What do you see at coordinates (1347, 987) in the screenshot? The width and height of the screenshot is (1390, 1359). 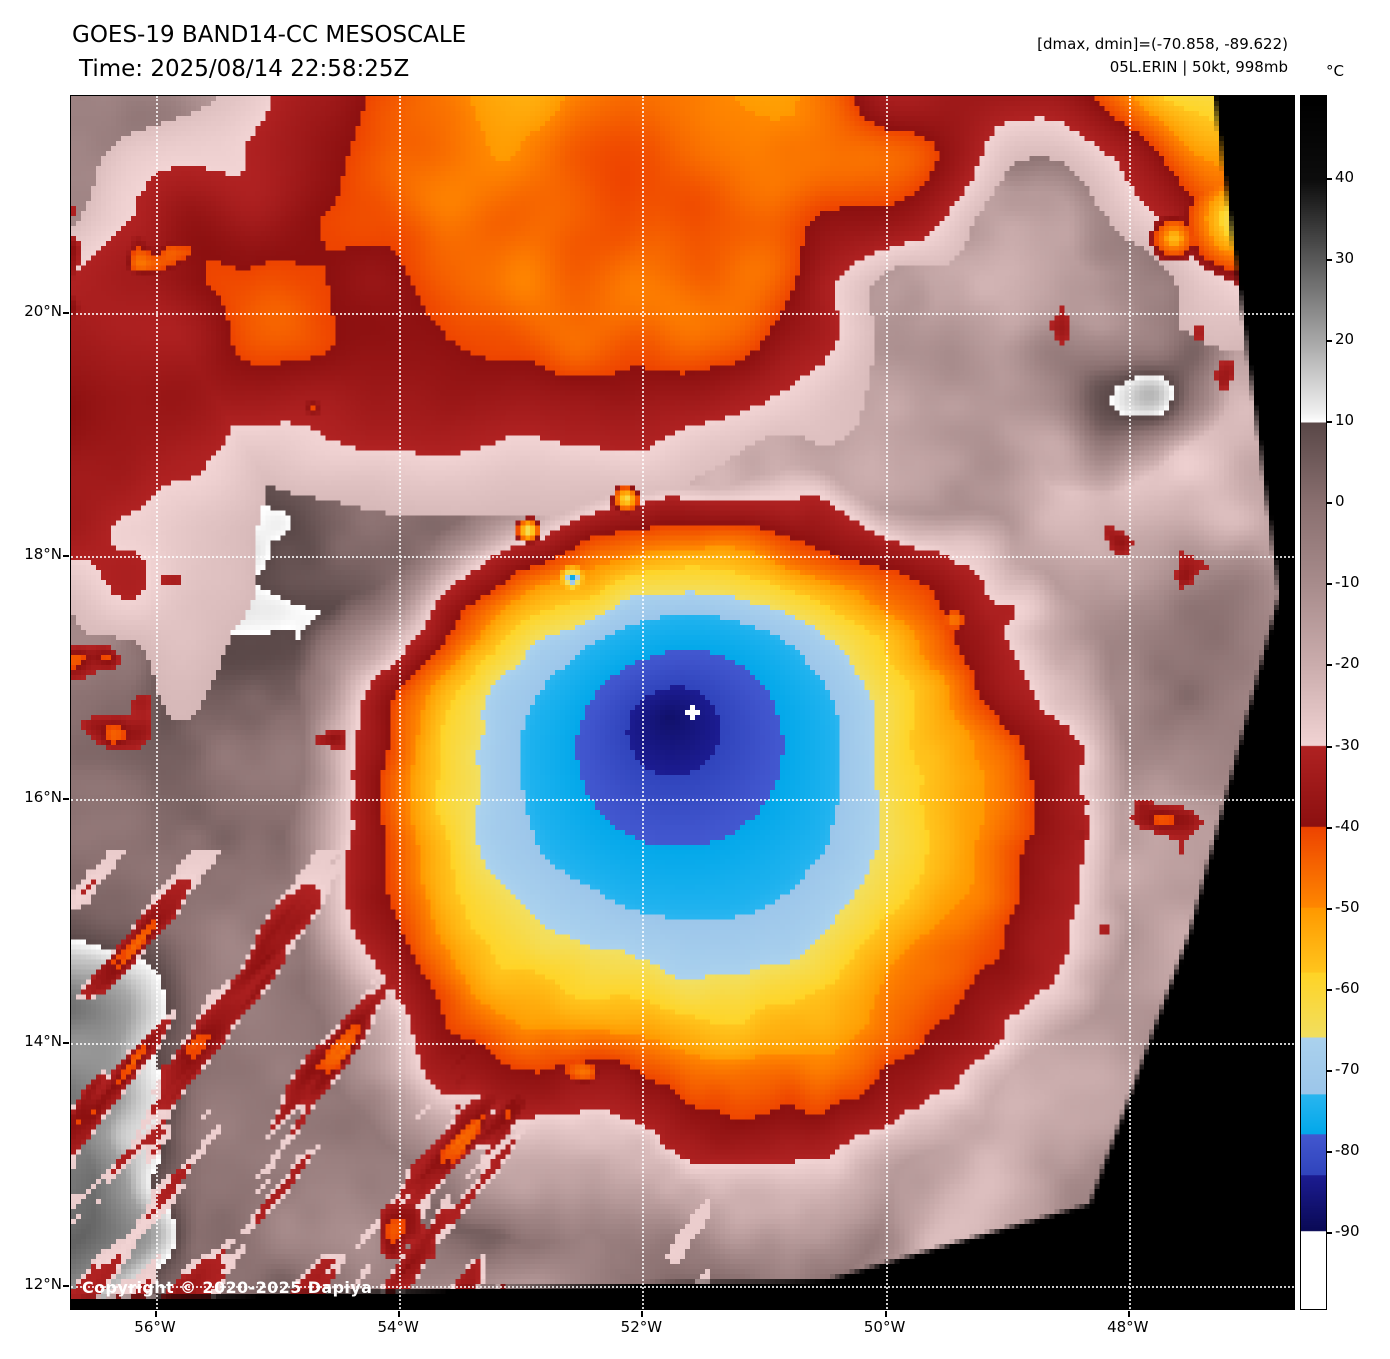 I see `colorbar-tick-label: -60` at bounding box center [1347, 987].